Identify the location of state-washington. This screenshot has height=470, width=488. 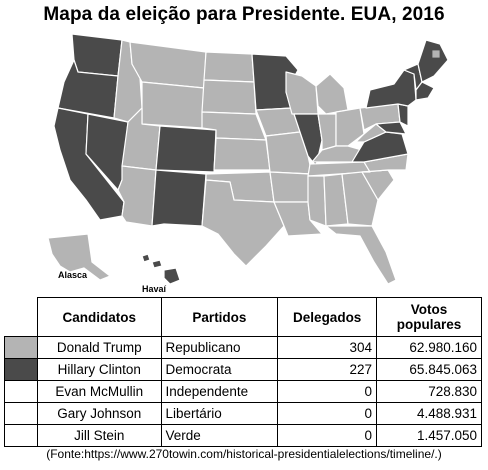
(97, 55).